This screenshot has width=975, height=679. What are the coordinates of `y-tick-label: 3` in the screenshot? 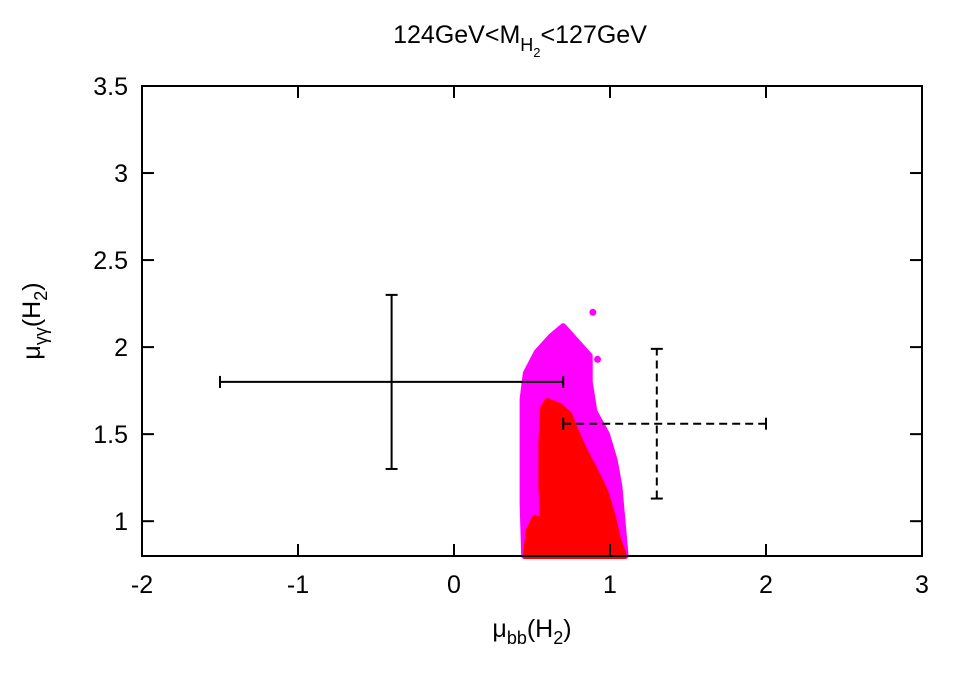 It's located at (121, 174).